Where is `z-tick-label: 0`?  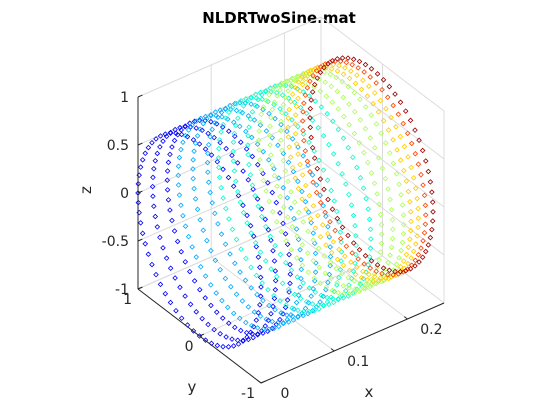 z-tick-label: 0 is located at coordinates (124, 194).